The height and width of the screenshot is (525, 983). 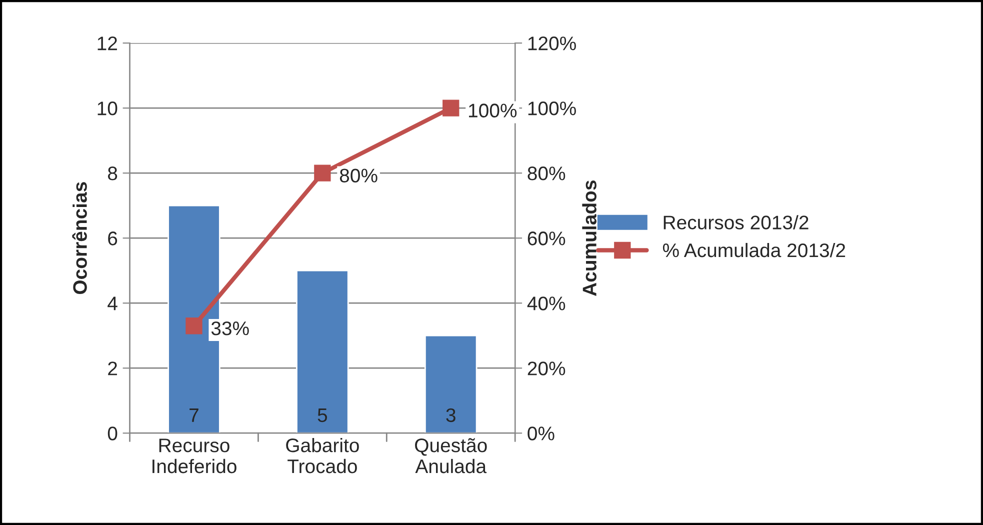 What do you see at coordinates (230, 328) in the screenshot?
I see `data-label: 33%` at bounding box center [230, 328].